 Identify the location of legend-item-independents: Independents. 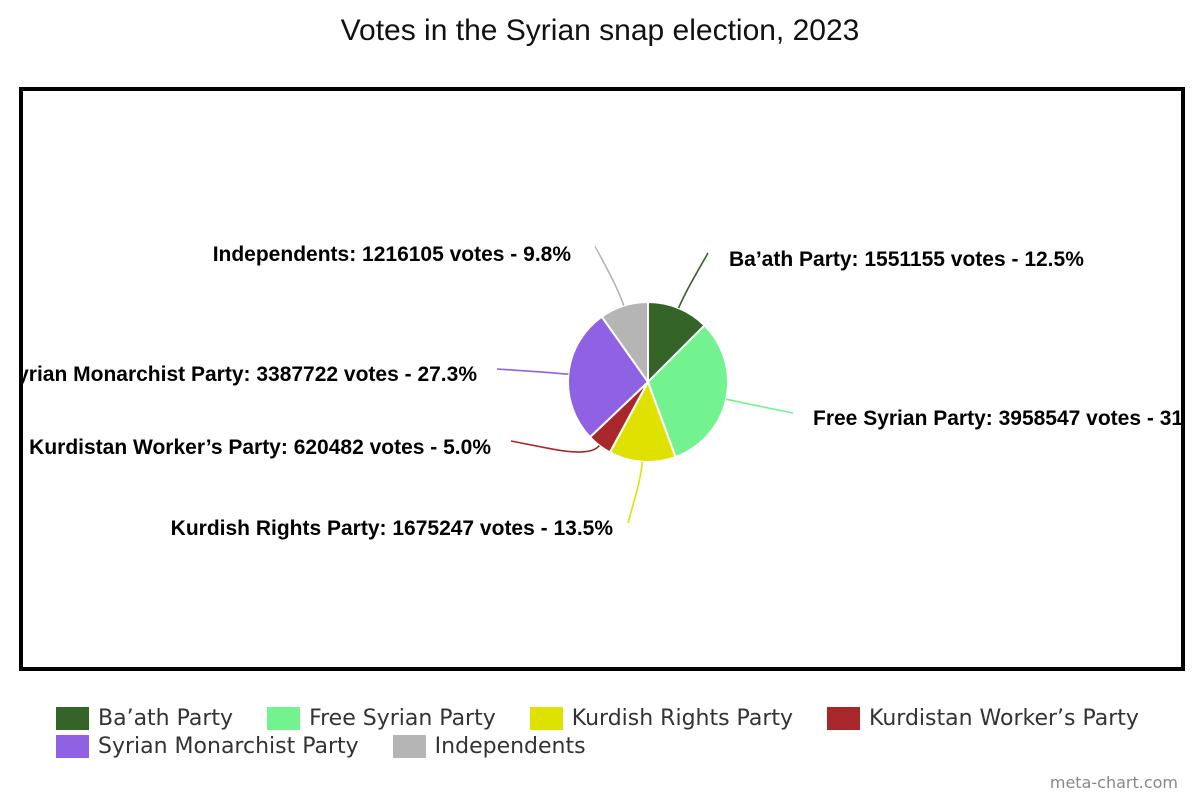
(489, 746).